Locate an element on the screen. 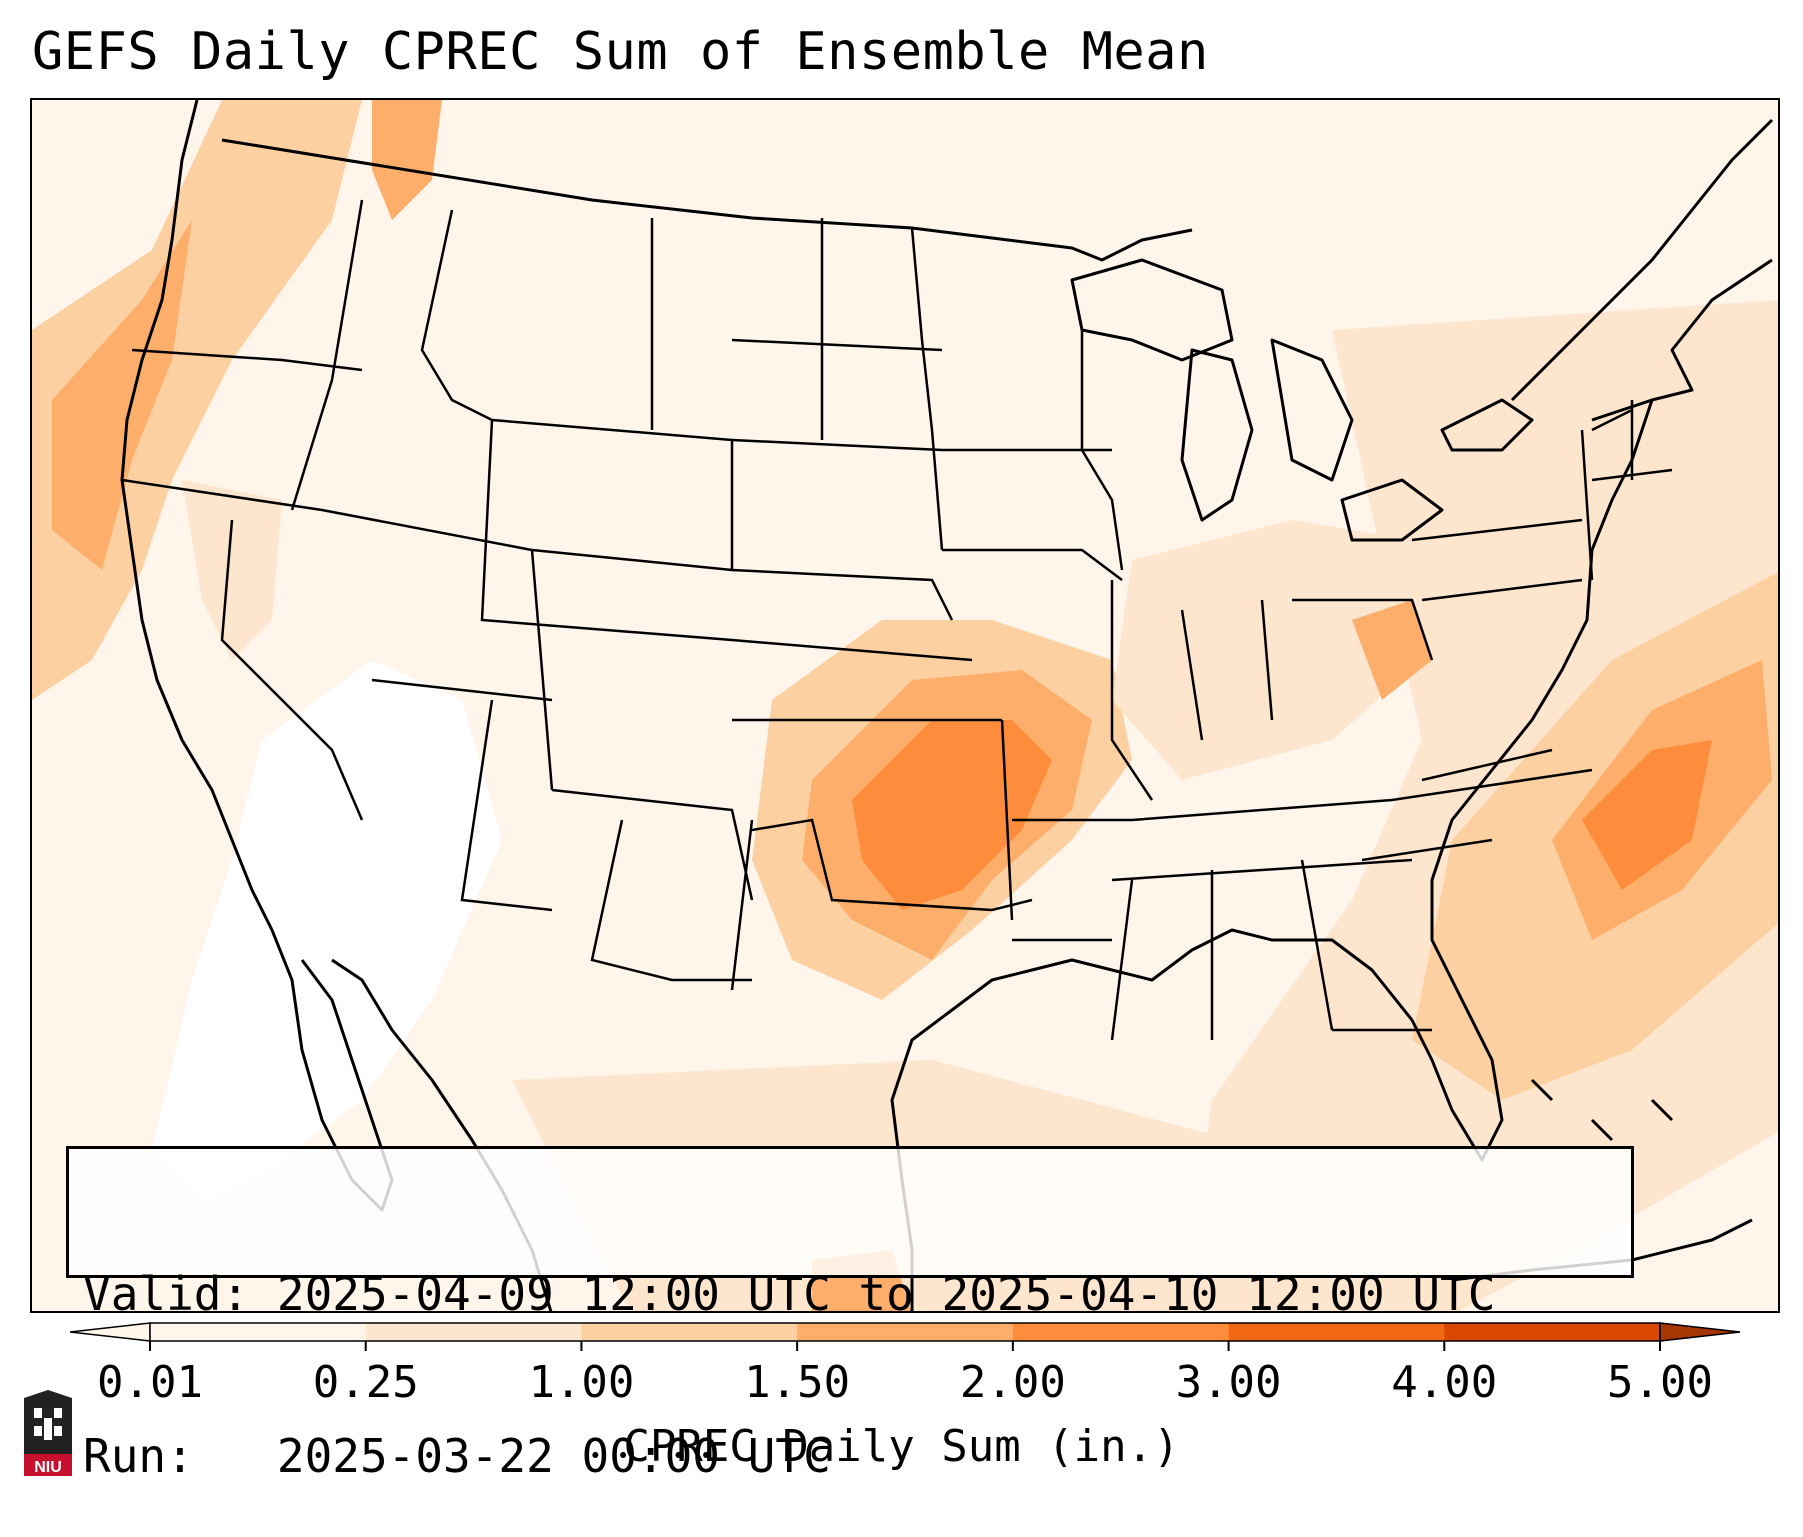  colorbar-tick-label: 1.00 is located at coordinates (581, 1382).